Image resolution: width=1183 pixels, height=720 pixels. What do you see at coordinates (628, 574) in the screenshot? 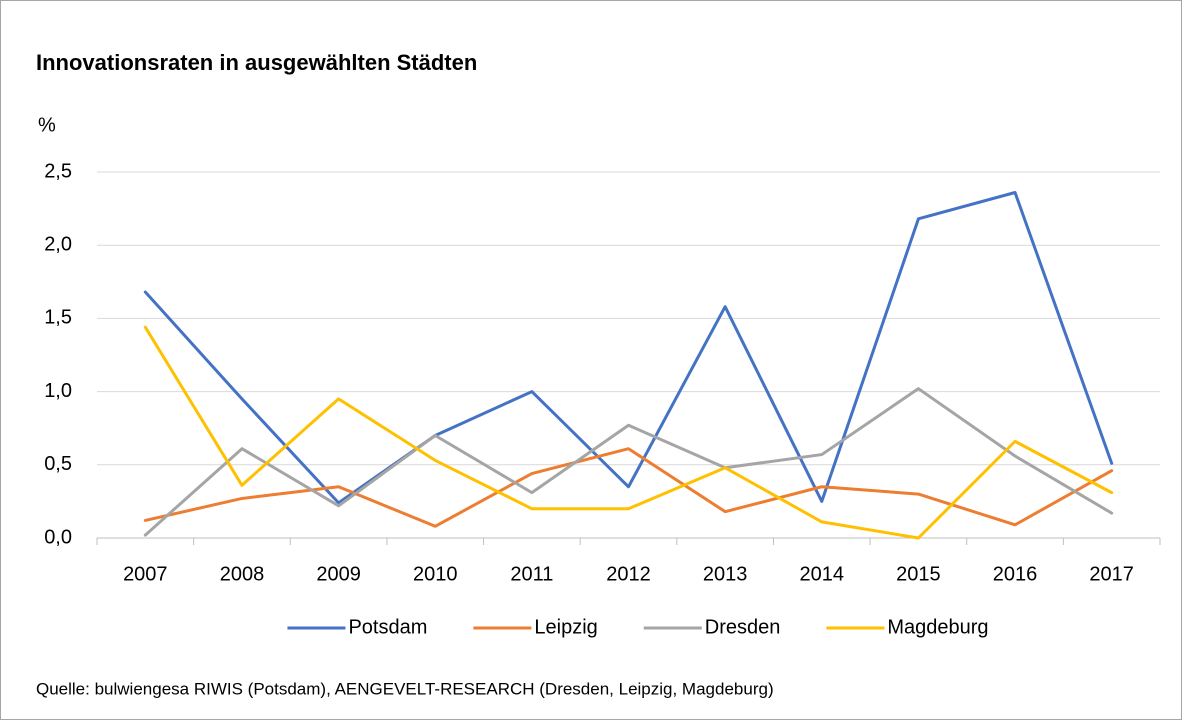
I see `x-tick-label: 2012` at bounding box center [628, 574].